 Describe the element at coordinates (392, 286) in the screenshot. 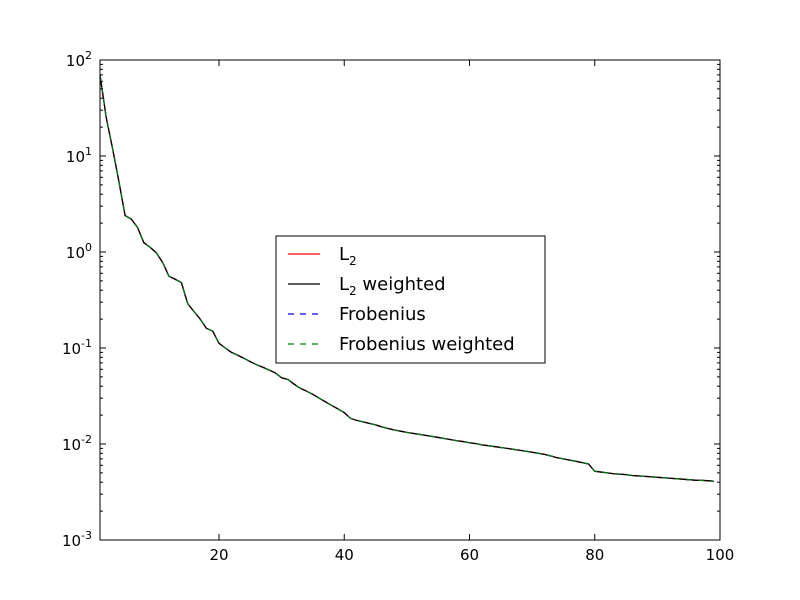

I see `legend-label: L2 weighted` at that location.